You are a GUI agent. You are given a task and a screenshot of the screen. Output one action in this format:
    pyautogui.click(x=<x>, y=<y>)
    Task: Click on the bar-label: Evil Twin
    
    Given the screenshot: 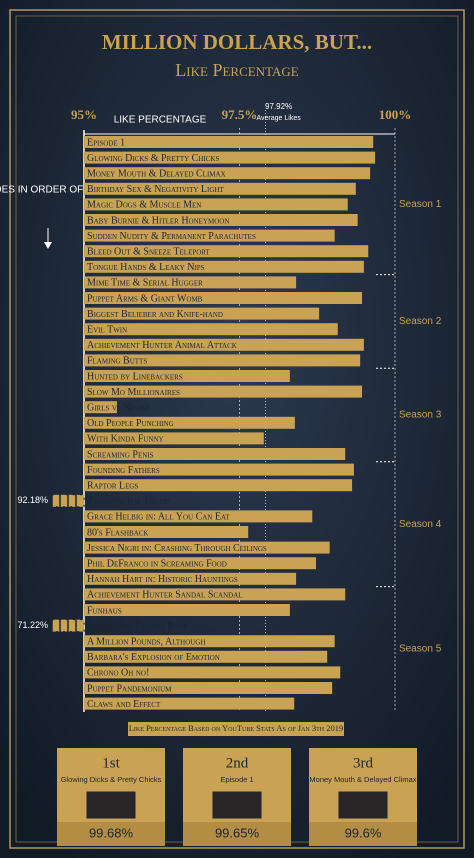 What is the action you would take?
    pyautogui.click(x=107, y=329)
    